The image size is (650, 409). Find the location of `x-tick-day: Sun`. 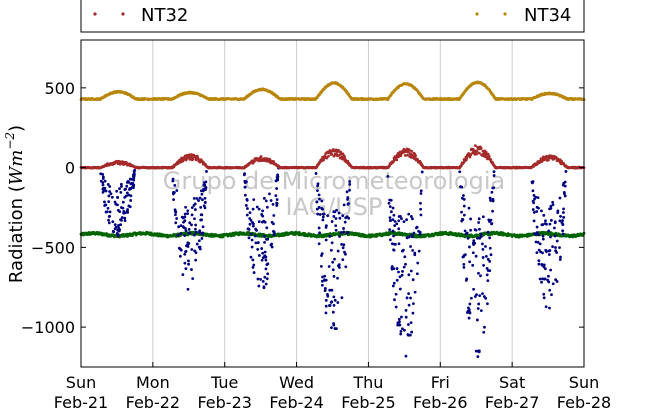

x-tick-day: Sun is located at coordinates (584, 382).